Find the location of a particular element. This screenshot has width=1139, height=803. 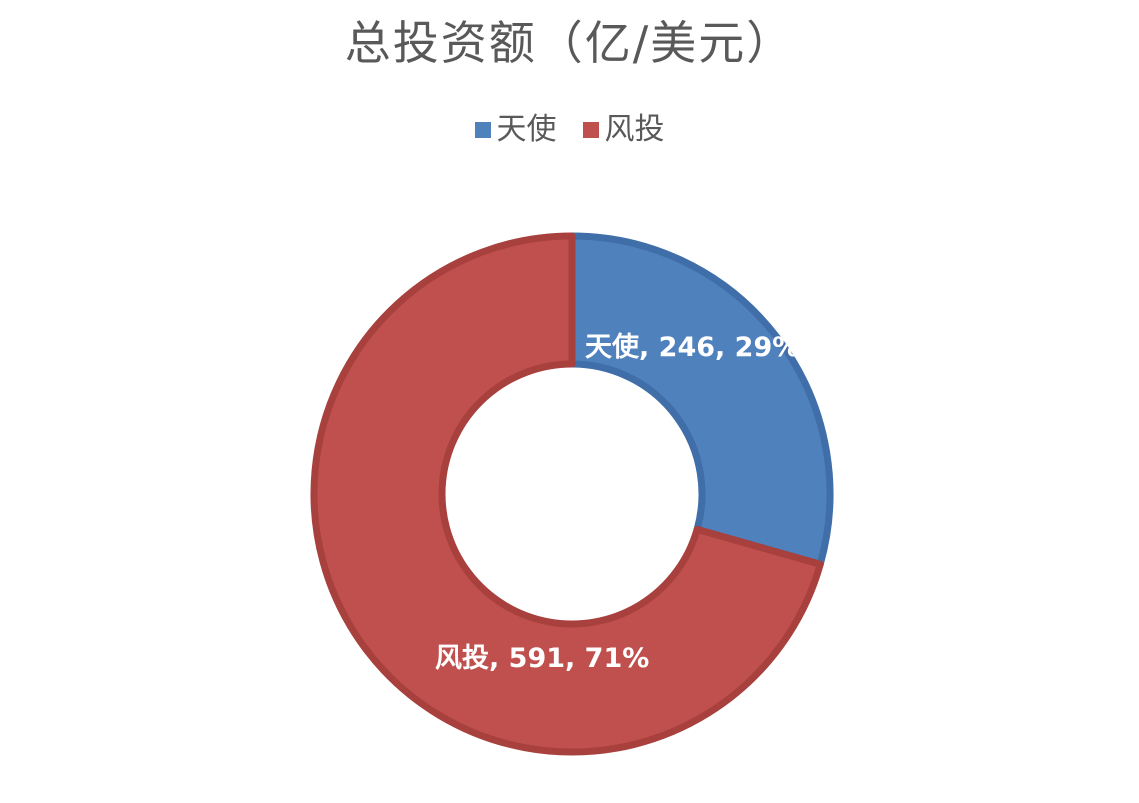

chart-legend: 天使 风投 is located at coordinates (569, 130).